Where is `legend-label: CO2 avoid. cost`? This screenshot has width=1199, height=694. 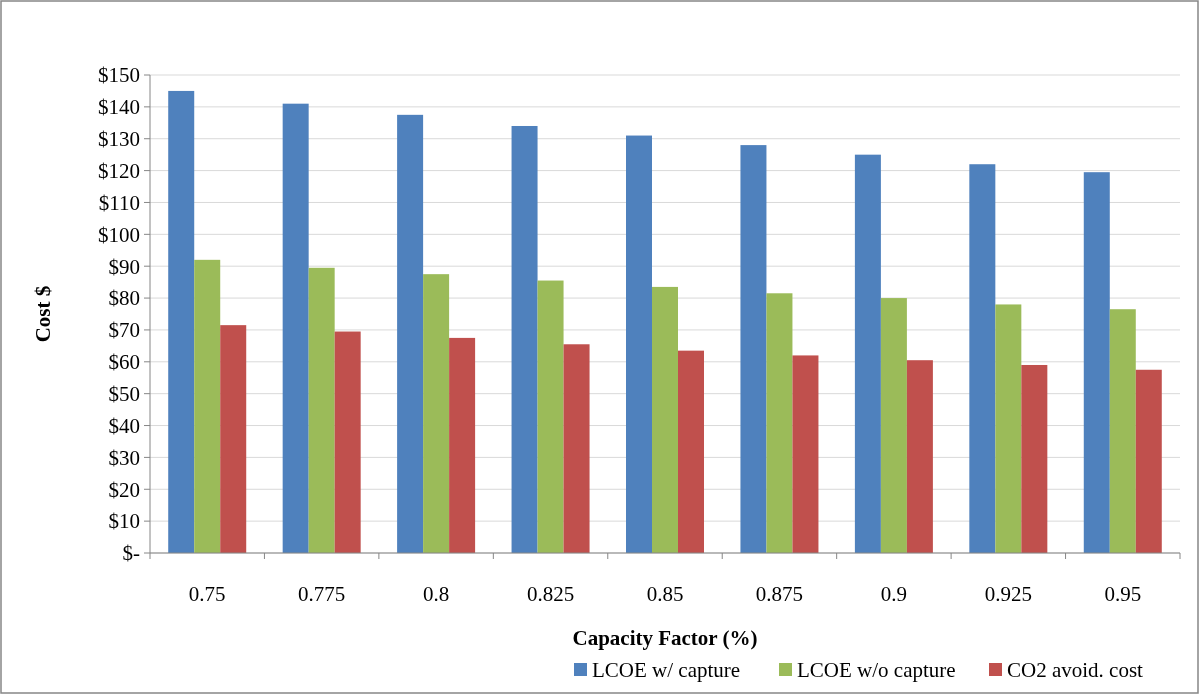
legend-label: CO2 avoid. cost is located at coordinates (1075, 670).